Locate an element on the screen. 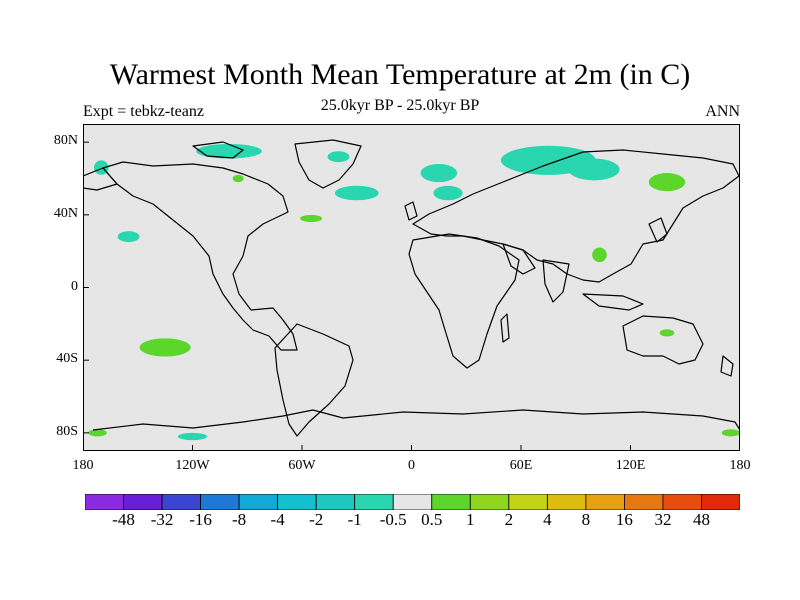 Image resolution: width=800 pixels, height=600 pixels. lon-label: 120W is located at coordinates (192, 465).